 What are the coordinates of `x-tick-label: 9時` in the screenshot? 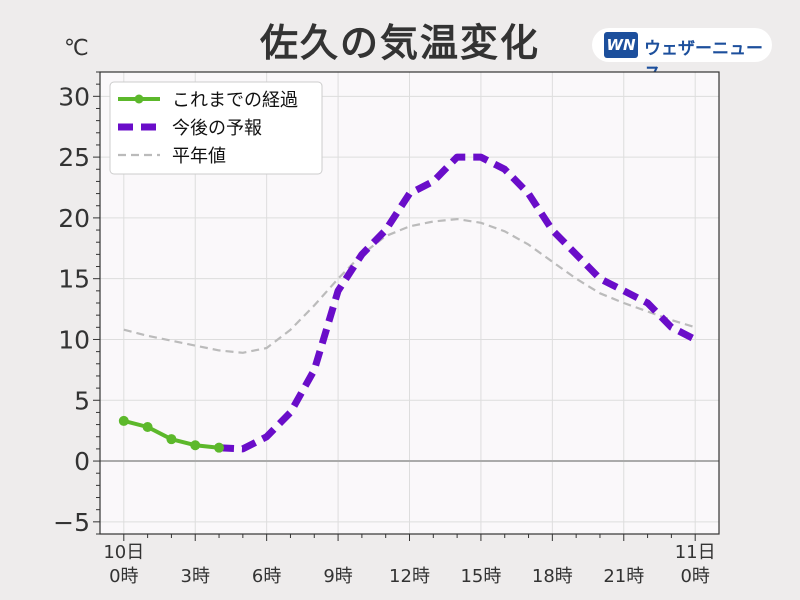 It's located at (337, 576).